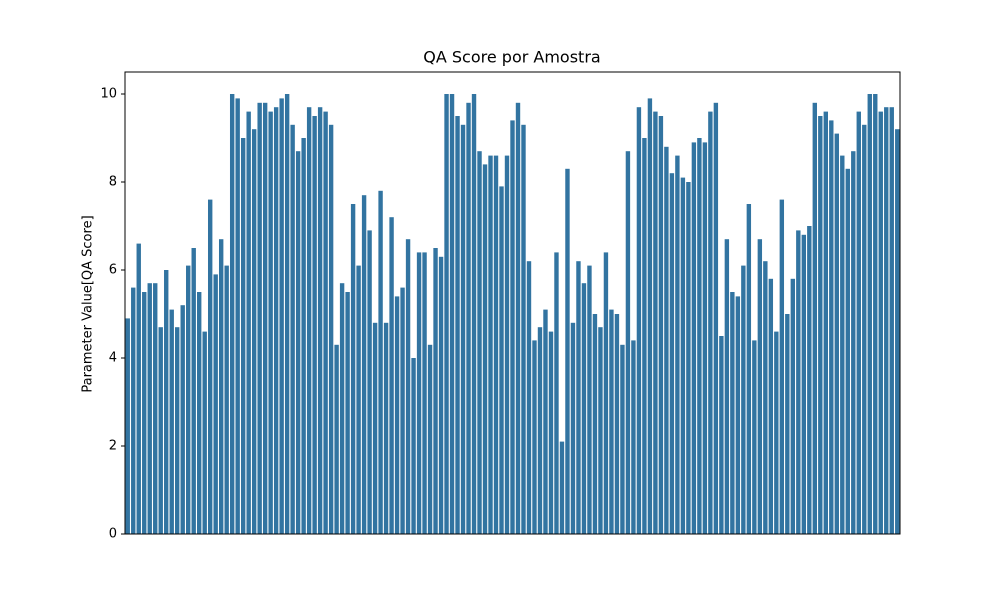 The image size is (1000, 600). What do you see at coordinates (113, 446) in the screenshot?
I see `y-tick-label: 2` at bounding box center [113, 446].